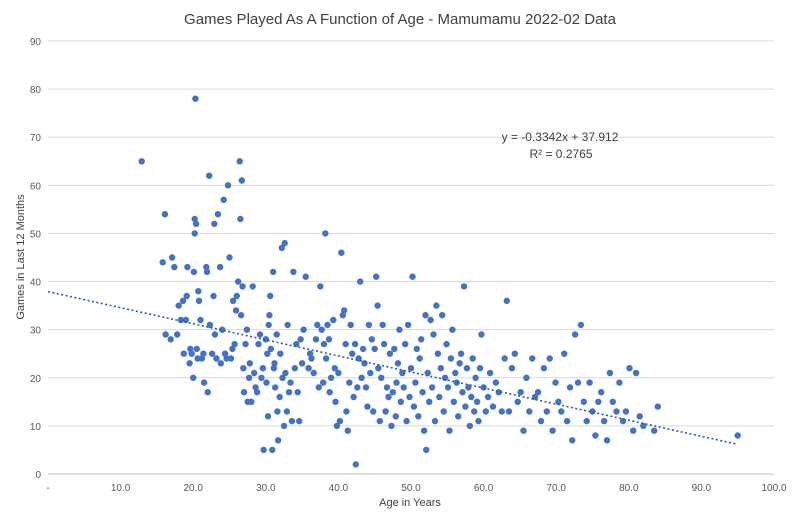 The image size is (800, 528). I want to click on y-axis-ticks: 0 10 20 30 40 50 60 70 80 90, so click(36, 259).